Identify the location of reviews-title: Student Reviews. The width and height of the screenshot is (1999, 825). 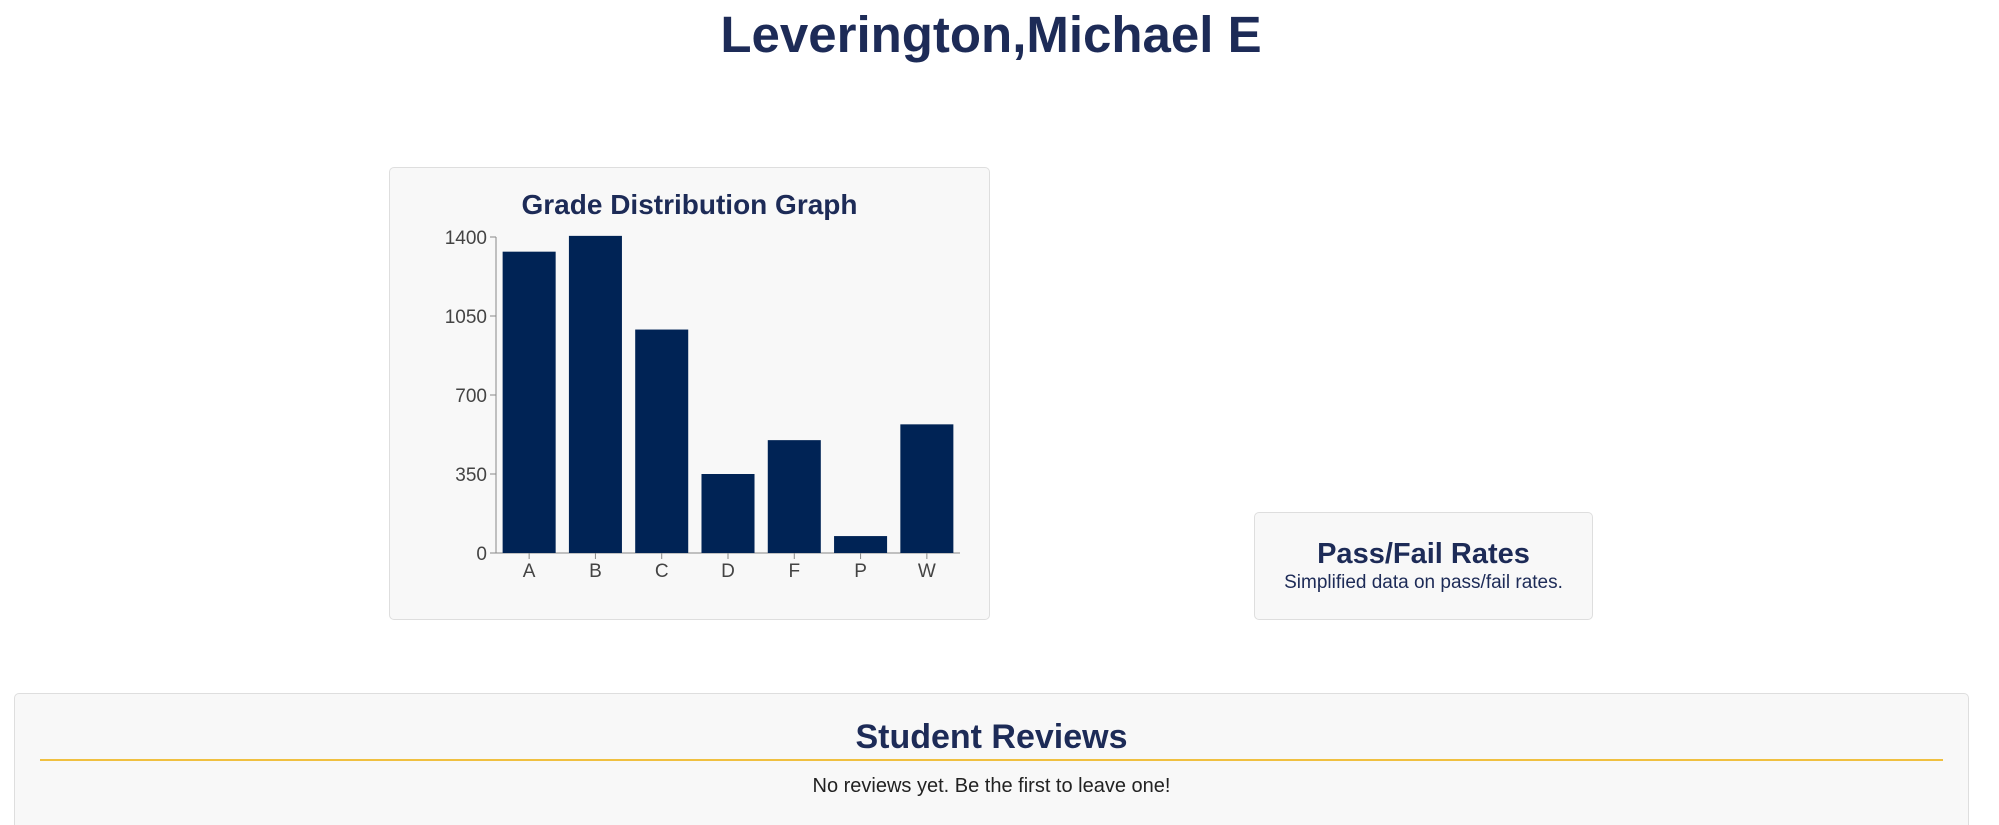
(991, 737).